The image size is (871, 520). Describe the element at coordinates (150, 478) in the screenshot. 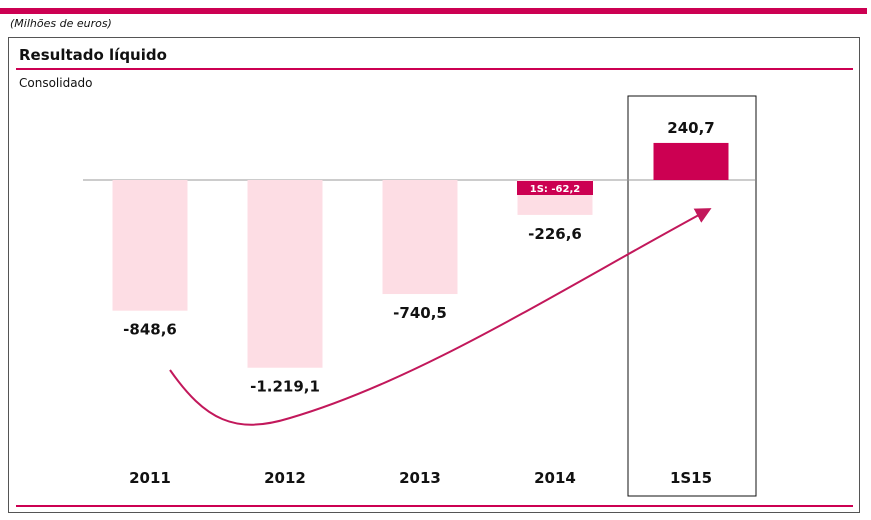

I see `category-label-2011: 2011` at that location.